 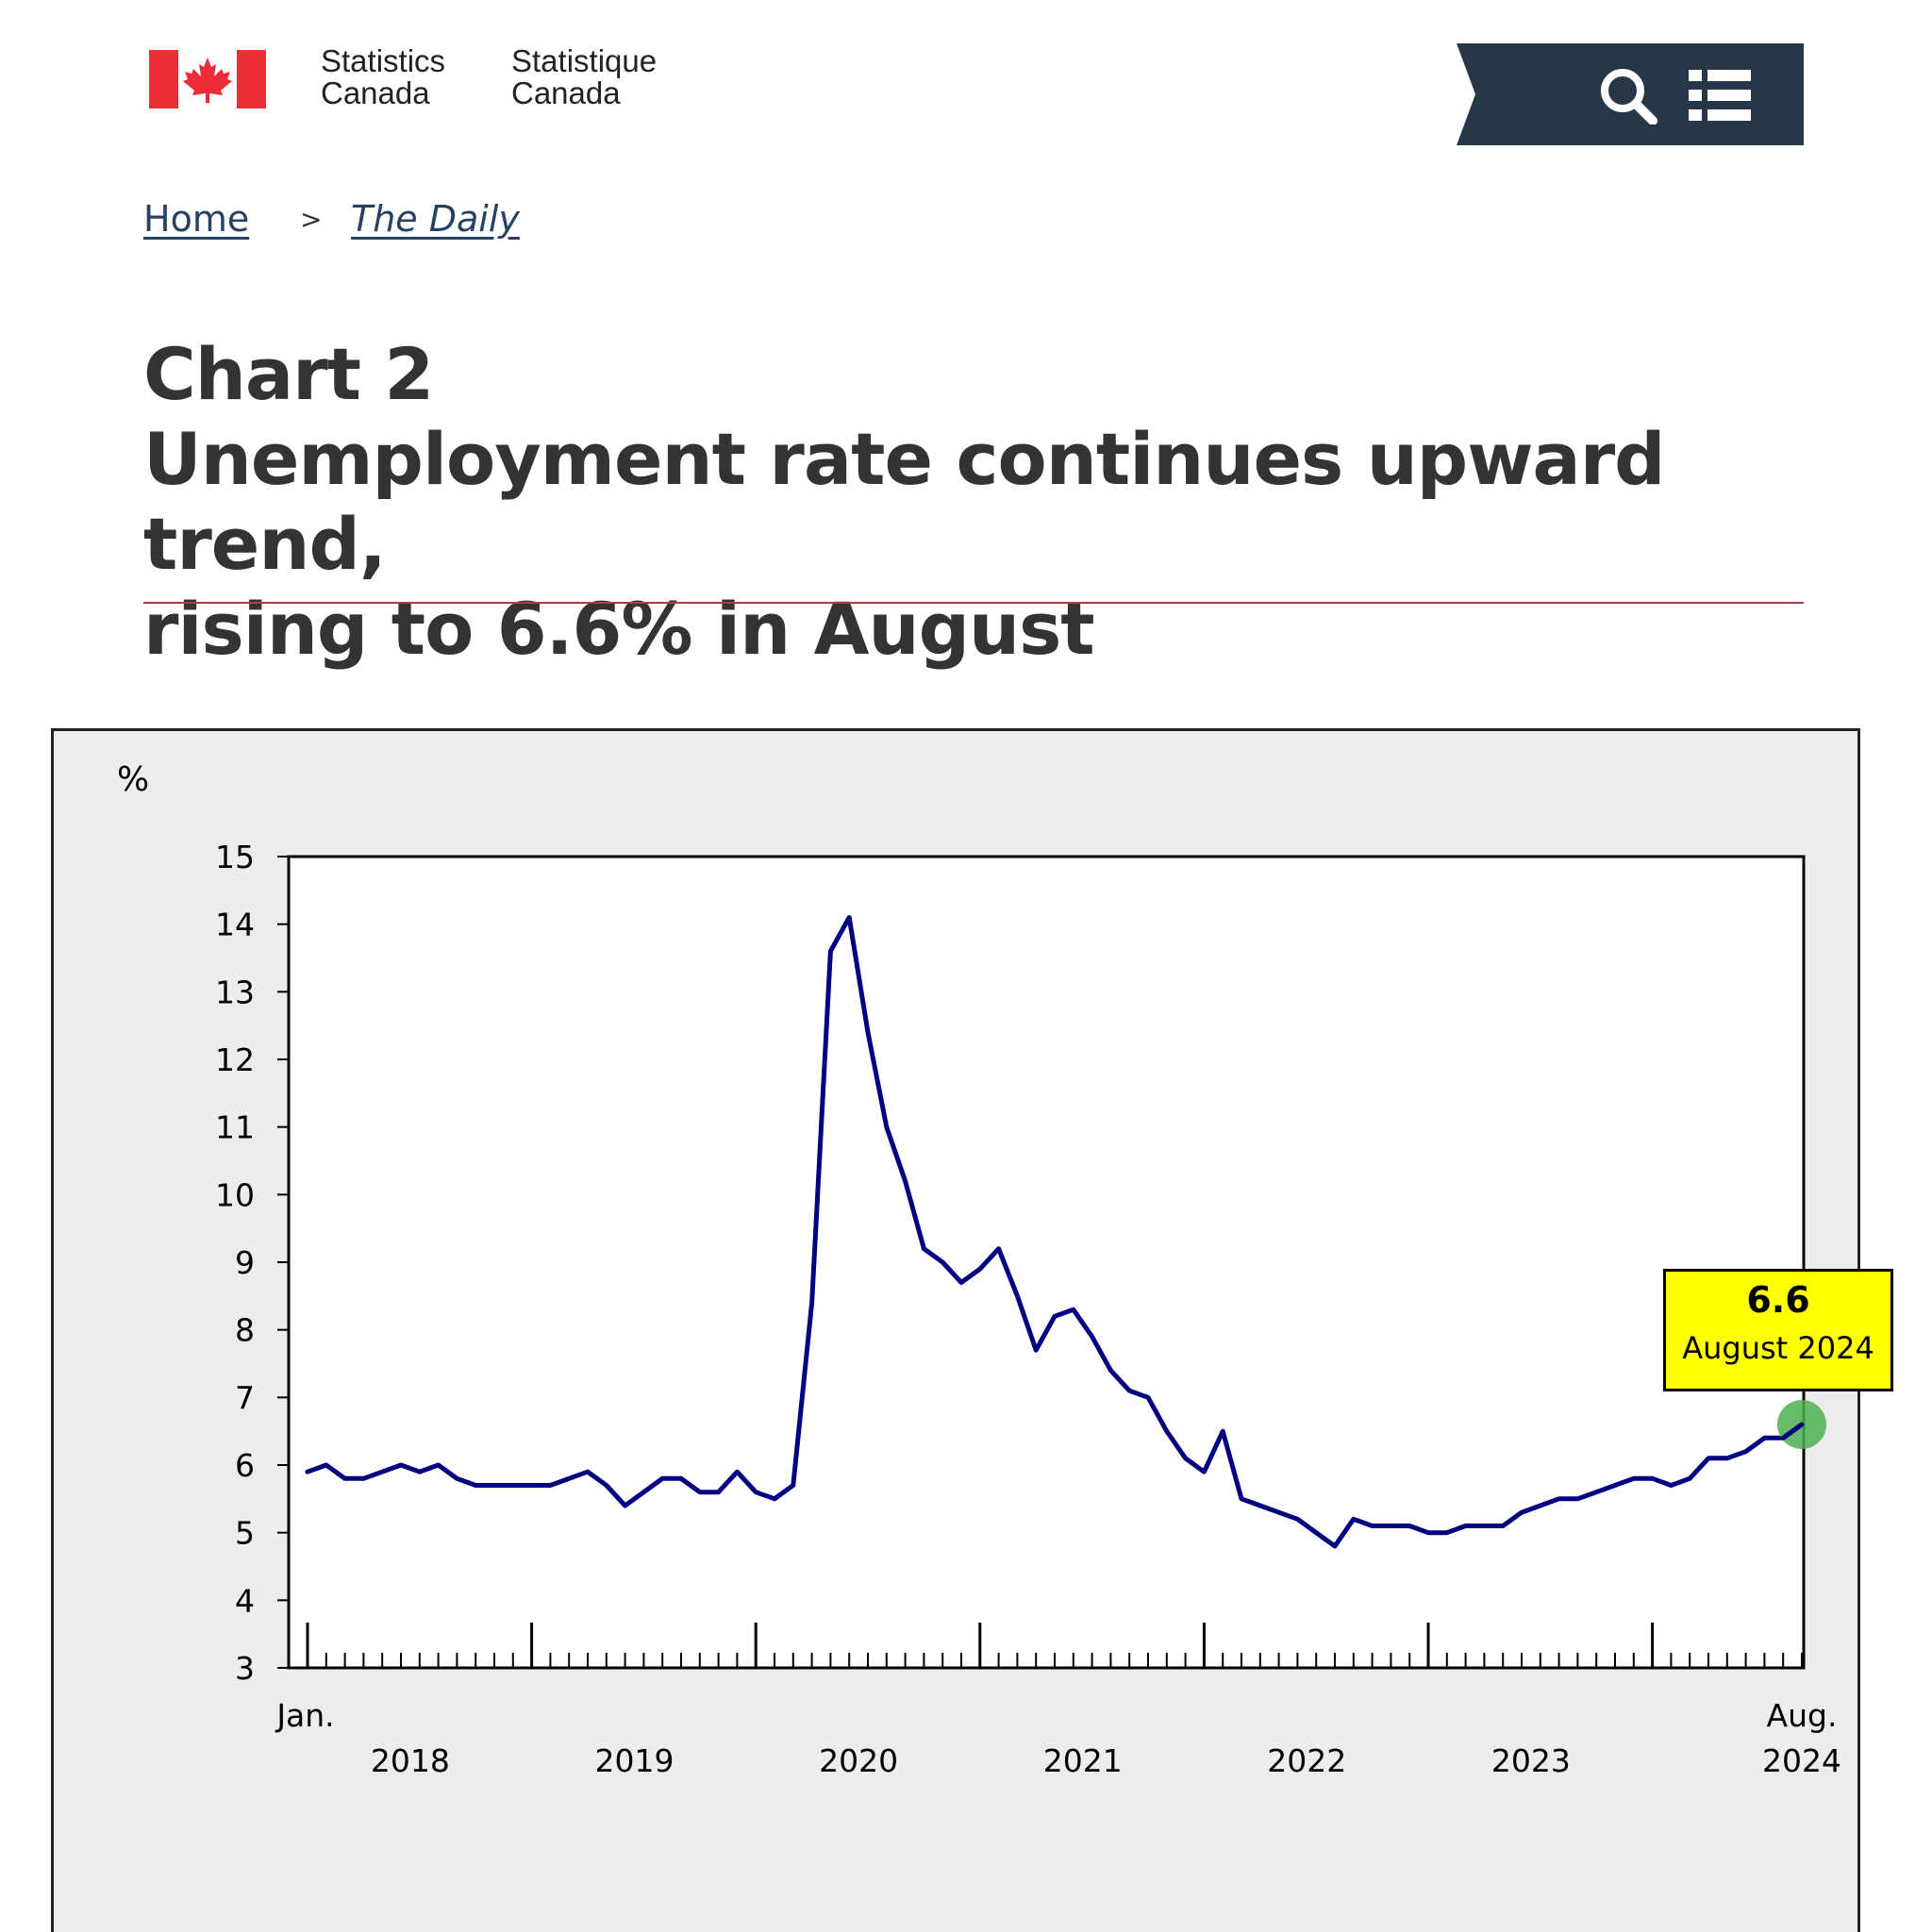 What do you see at coordinates (1307, 1760) in the screenshot?
I see `x-year-label: 2022` at bounding box center [1307, 1760].